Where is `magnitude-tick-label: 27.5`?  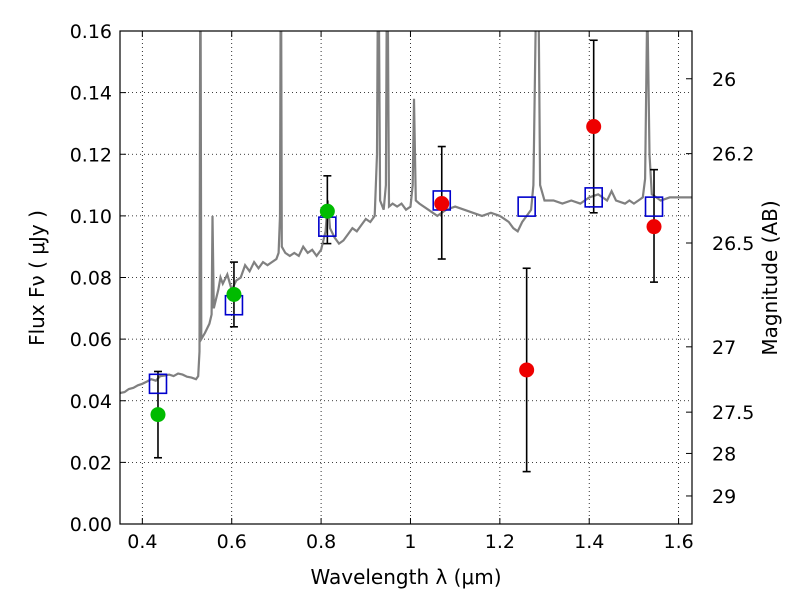 magnitude-tick-label: 27.5 is located at coordinates (733, 413).